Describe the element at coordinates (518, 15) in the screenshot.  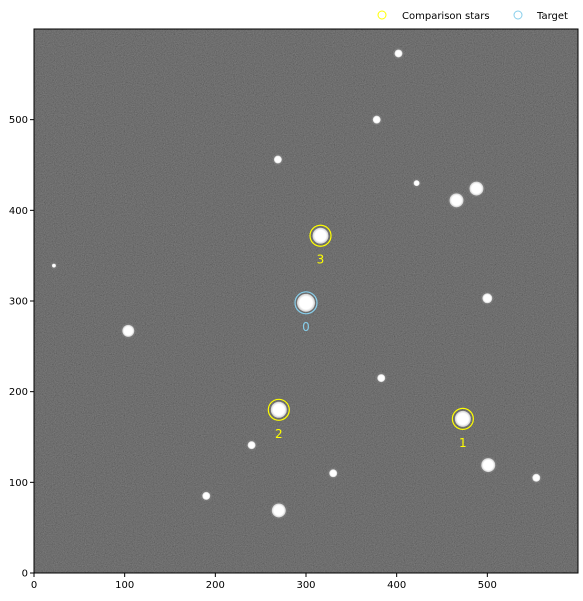
I see `legend-target-marker` at that location.